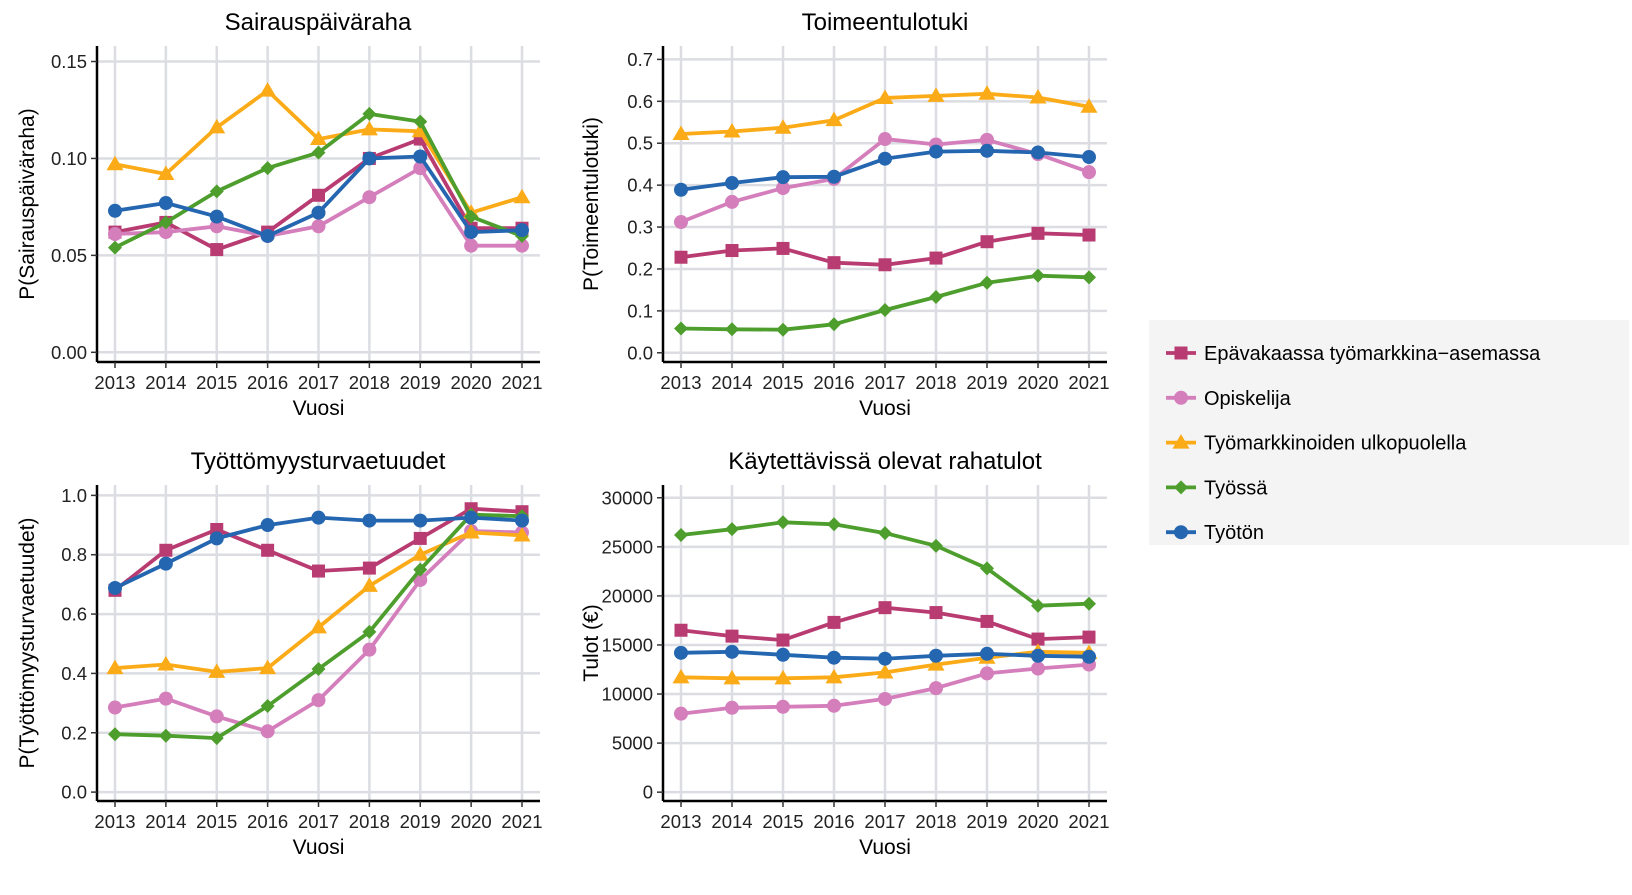  What do you see at coordinates (885, 655) in the screenshot?
I see `series-tyoton` at bounding box center [885, 655].